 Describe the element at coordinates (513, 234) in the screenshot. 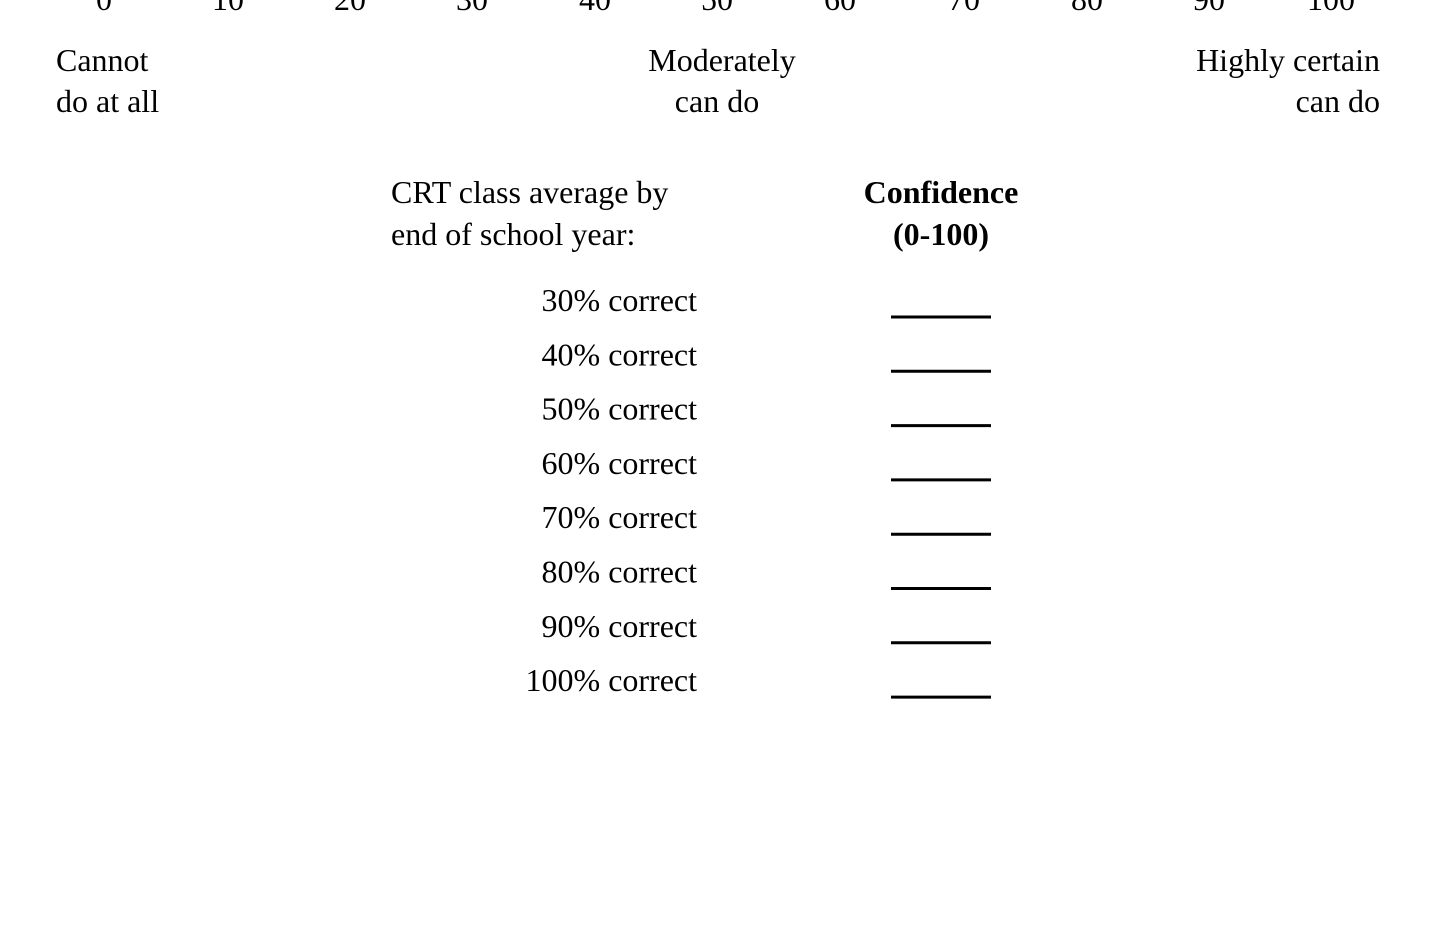

I see `header-label: end of school year:` at that location.